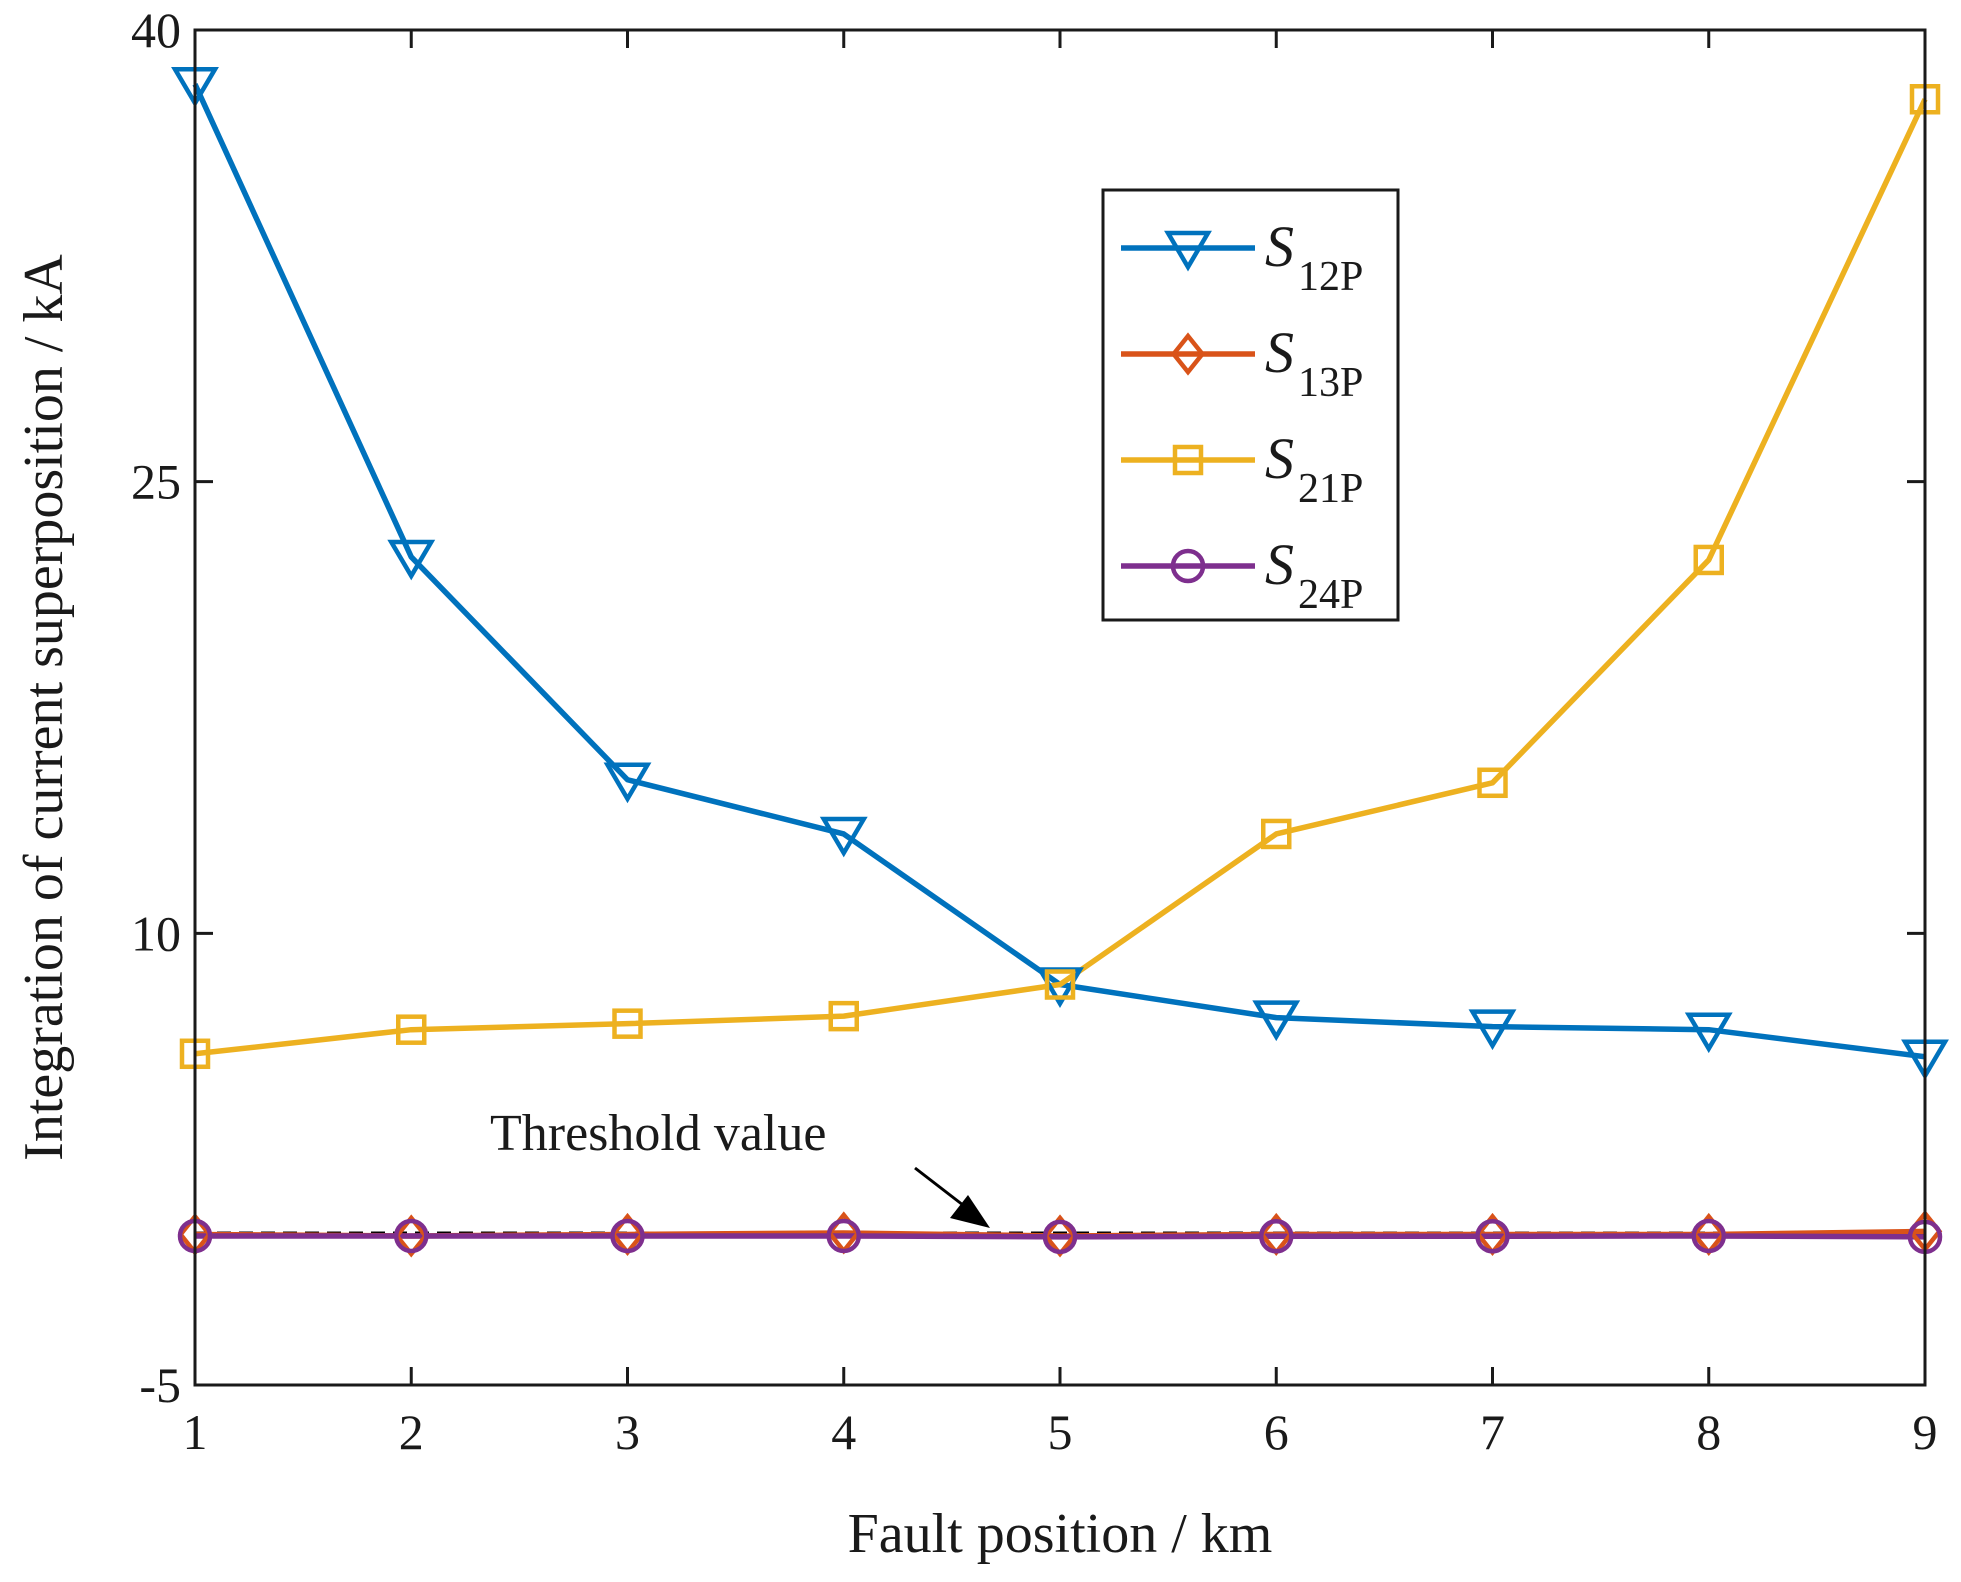 This screenshot has width=1961, height=1582. What do you see at coordinates (1330, 277) in the screenshot?
I see `legend-subscript: 12P` at bounding box center [1330, 277].